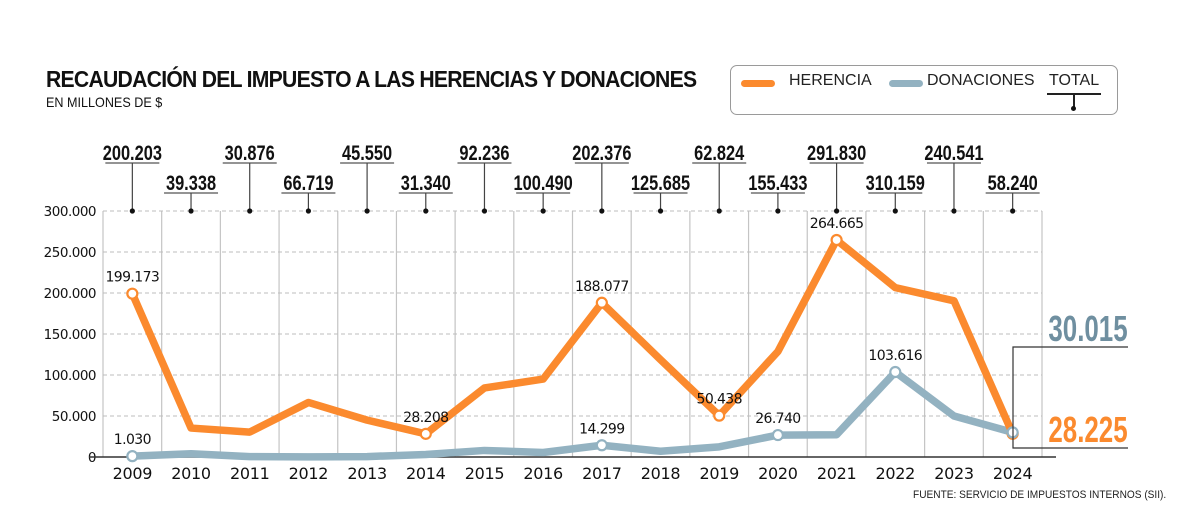 This screenshot has width=1200, height=529. I want to click on series-line-donaciones, so click(572, 414).